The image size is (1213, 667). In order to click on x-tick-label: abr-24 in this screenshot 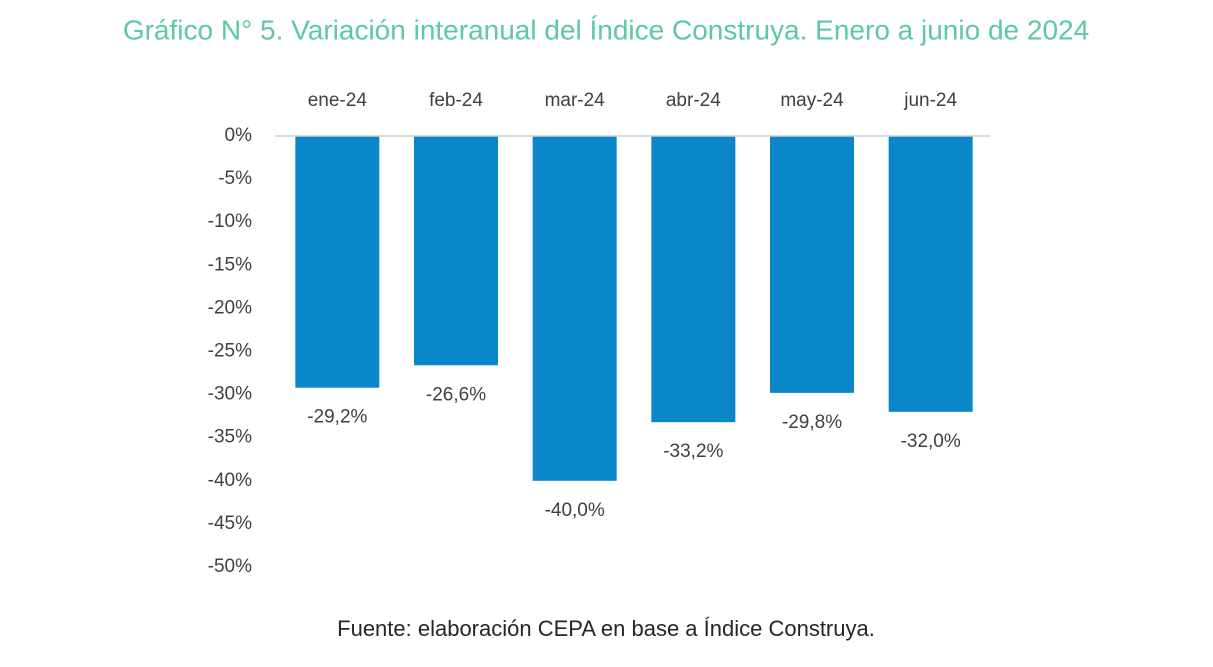, I will do `click(693, 100)`.